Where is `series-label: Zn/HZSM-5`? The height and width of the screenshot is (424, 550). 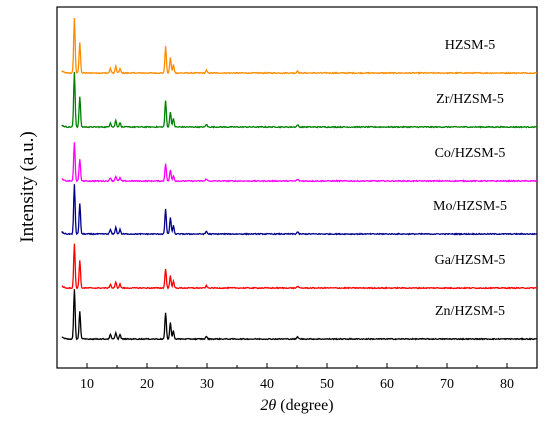
series-label: Zn/HZSM-5 is located at coordinates (470, 311).